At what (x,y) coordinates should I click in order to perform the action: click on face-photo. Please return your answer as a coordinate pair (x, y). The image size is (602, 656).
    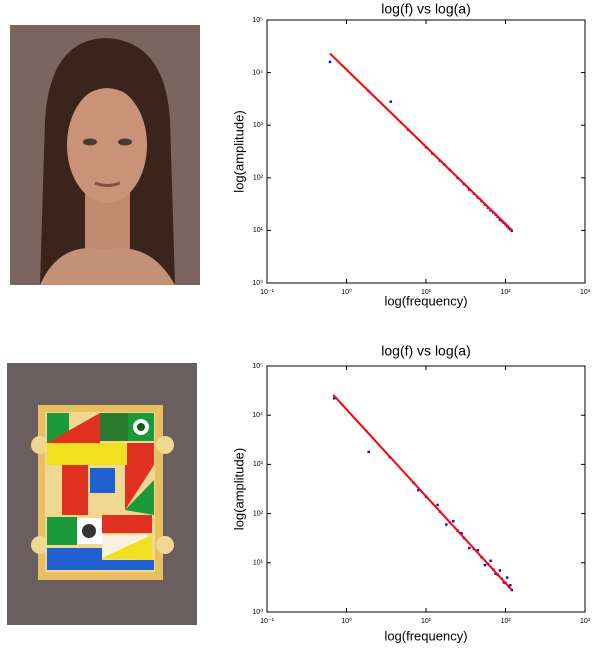
    Looking at the image, I should click on (105, 155).